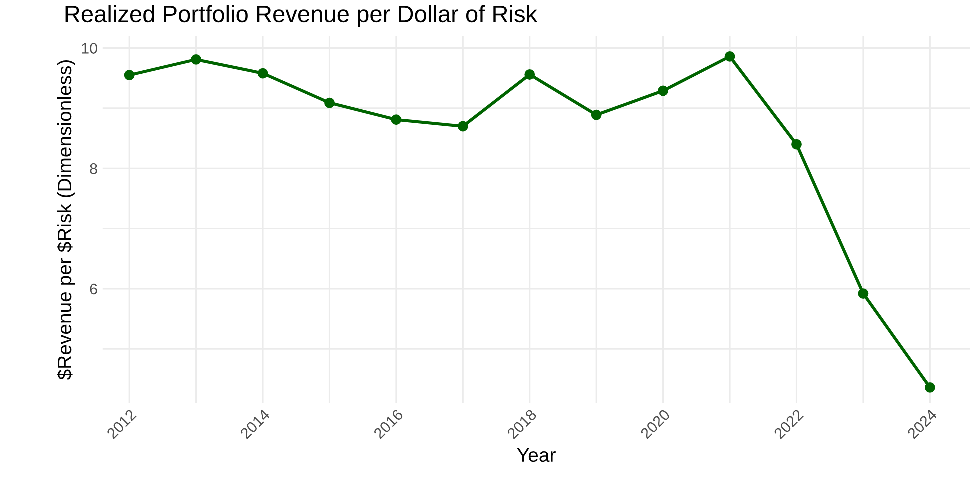 This screenshot has width=980, height=483. Describe the element at coordinates (536, 455) in the screenshot. I see `x-axis-title: Year` at that location.